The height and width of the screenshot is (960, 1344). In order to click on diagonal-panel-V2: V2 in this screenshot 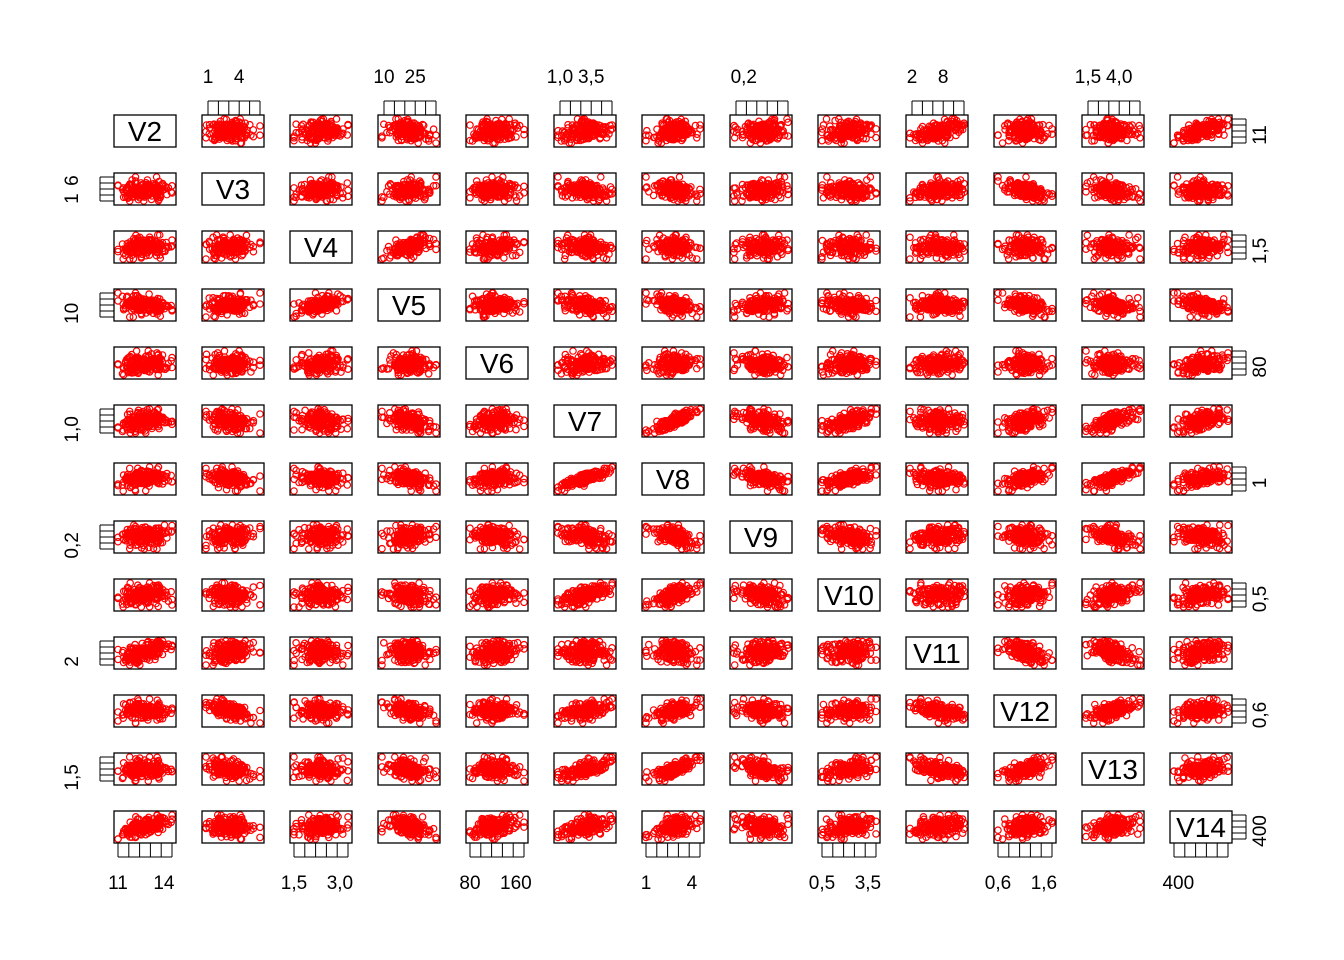, I will do `click(145, 131)`.